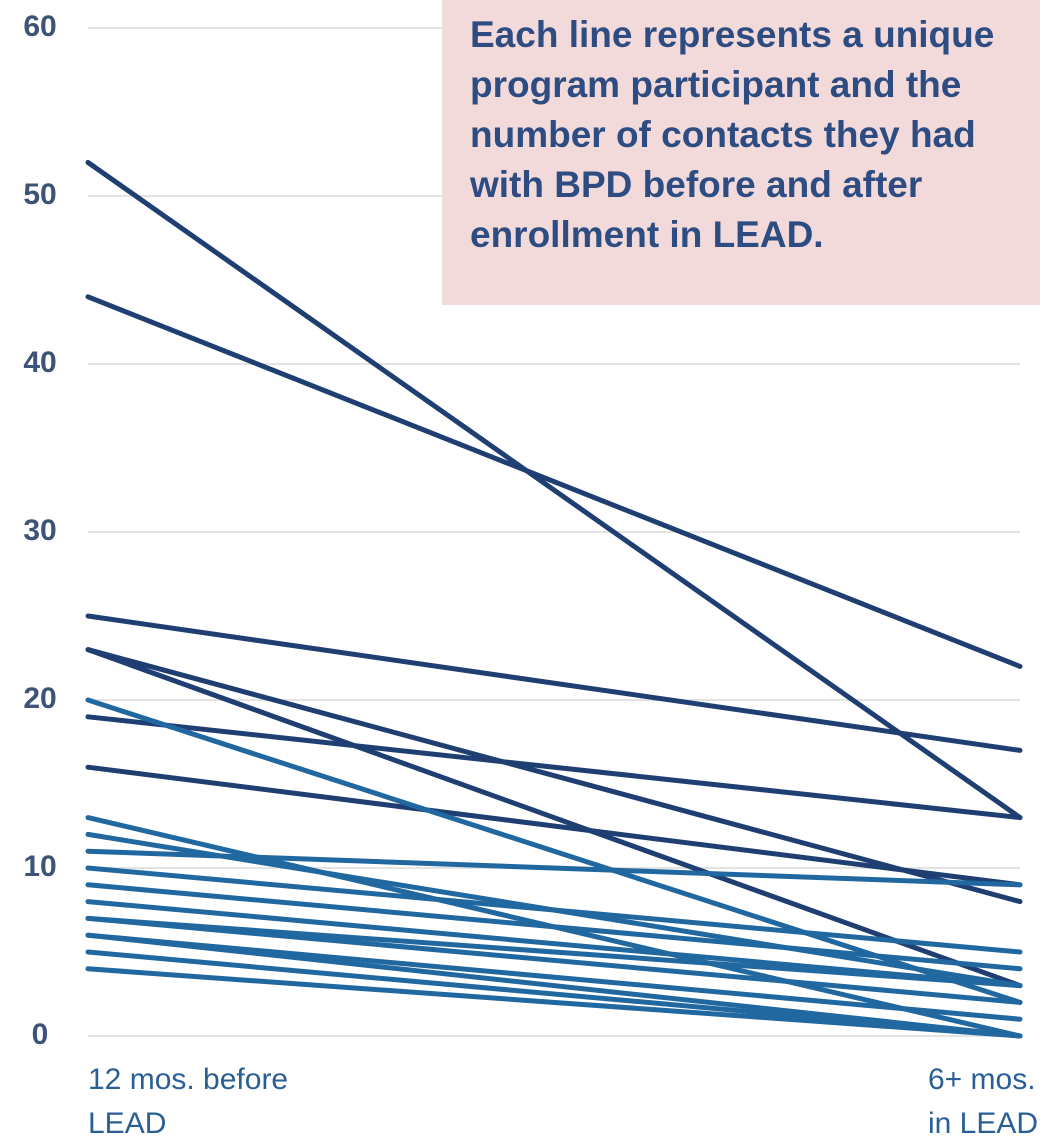 The height and width of the screenshot is (1146, 1059). Describe the element at coordinates (39, 530) in the screenshot. I see `y-tick-label: 30` at that location.